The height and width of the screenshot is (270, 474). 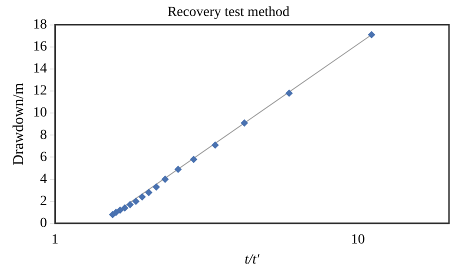 What do you see at coordinates (40, 47) in the screenshot?
I see `y-tick-label: 16` at bounding box center [40, 47].